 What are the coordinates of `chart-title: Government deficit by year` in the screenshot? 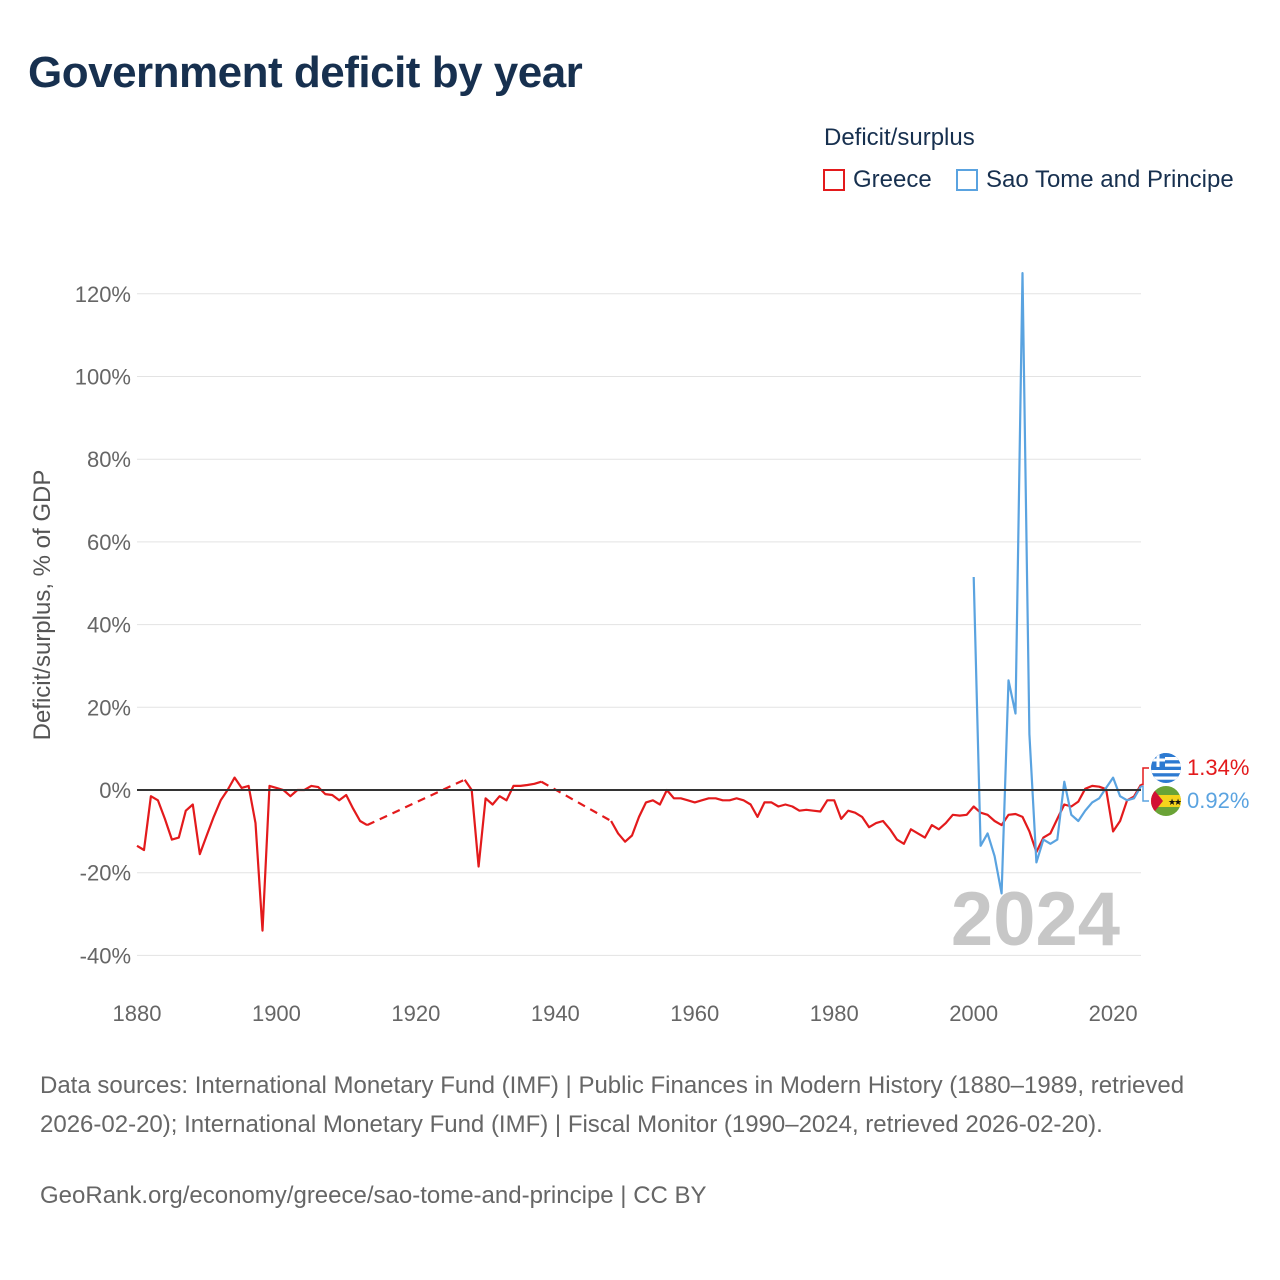 It's located at (305, 72).